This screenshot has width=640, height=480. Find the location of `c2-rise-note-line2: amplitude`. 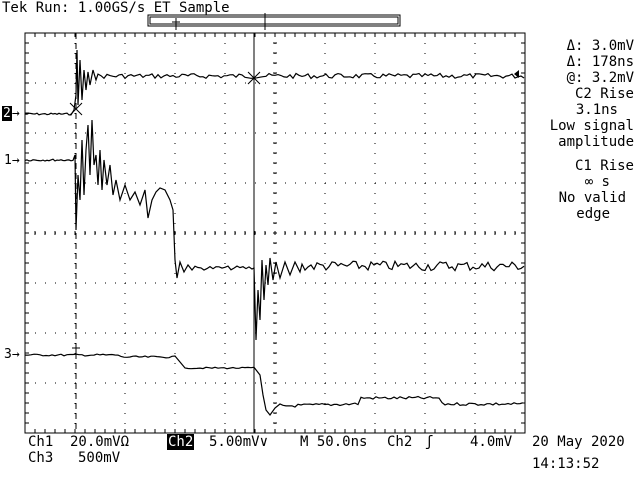

c2-rise-note-line2: amplitude is located at coordinates (596, 142).